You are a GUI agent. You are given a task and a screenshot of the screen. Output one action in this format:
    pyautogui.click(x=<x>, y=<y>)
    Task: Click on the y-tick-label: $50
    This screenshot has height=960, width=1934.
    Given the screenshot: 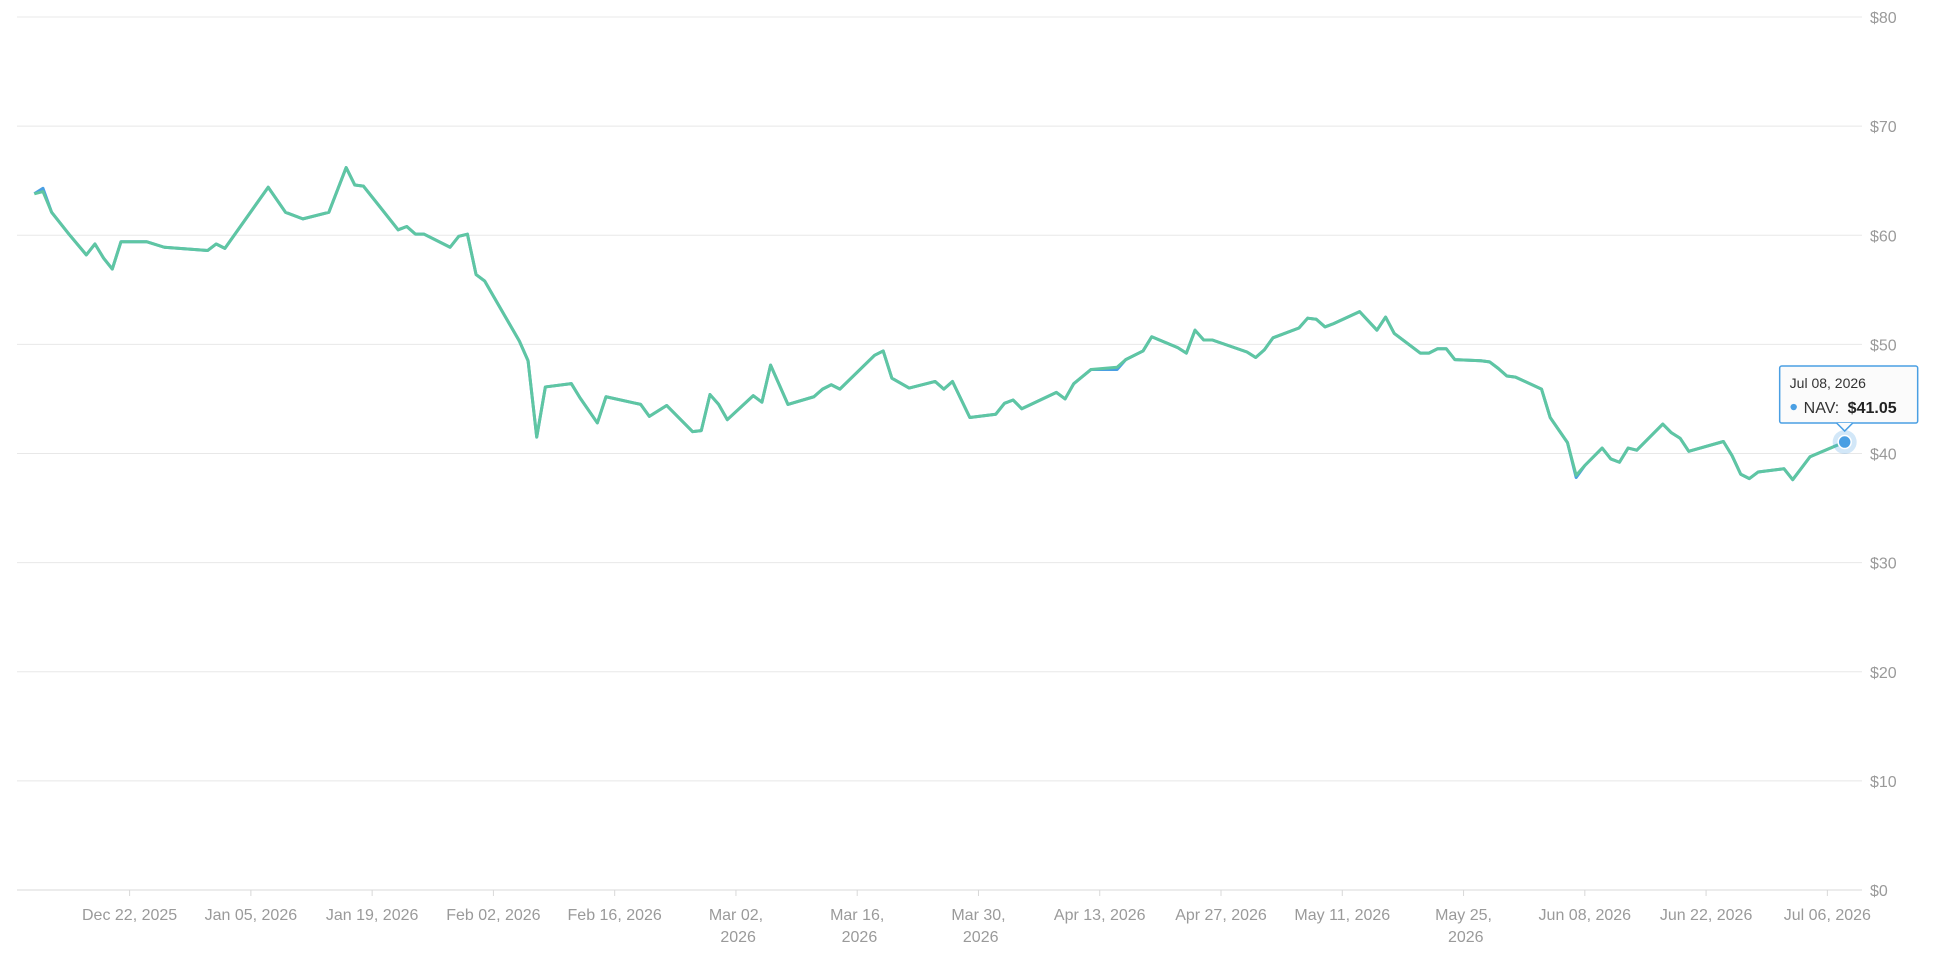 What is the action you would take?
    pyautogui.click(x=1883, y=345)
    